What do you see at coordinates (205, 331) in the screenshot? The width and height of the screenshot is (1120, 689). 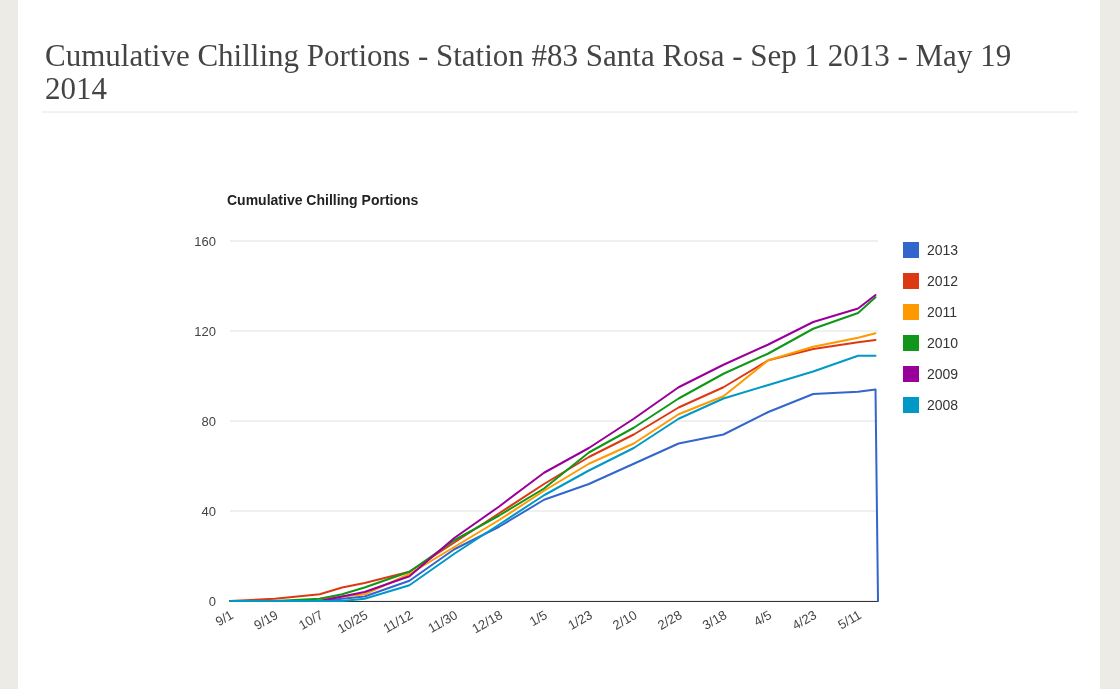 I see `y-tick-label: 120` at bounding box center [205, 331].